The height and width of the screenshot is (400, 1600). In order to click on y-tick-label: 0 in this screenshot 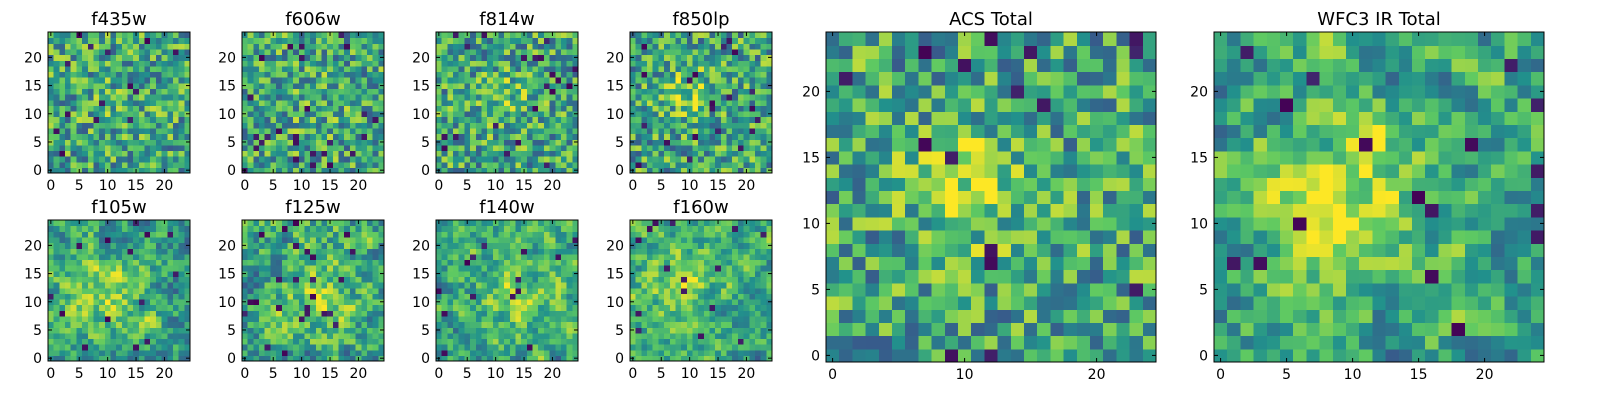, I will do `click(231, 171)`.